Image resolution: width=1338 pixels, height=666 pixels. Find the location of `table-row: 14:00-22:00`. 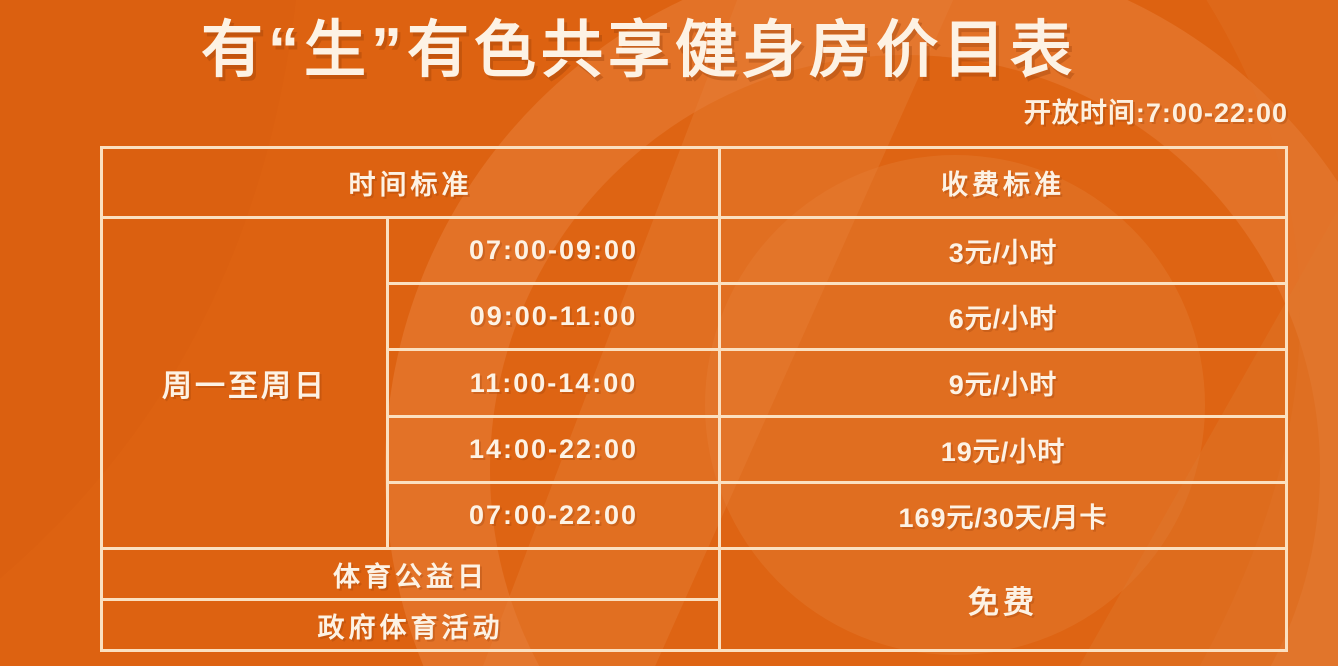

table-row: 14:00-22:00 is located at coordinates (553, 451).